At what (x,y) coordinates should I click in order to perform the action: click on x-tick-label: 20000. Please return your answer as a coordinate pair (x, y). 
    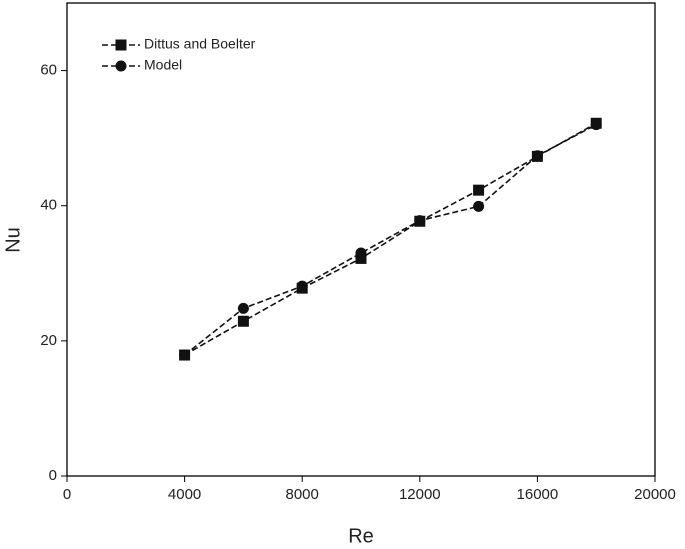
    Looking at the image, I should click on (655, 494).